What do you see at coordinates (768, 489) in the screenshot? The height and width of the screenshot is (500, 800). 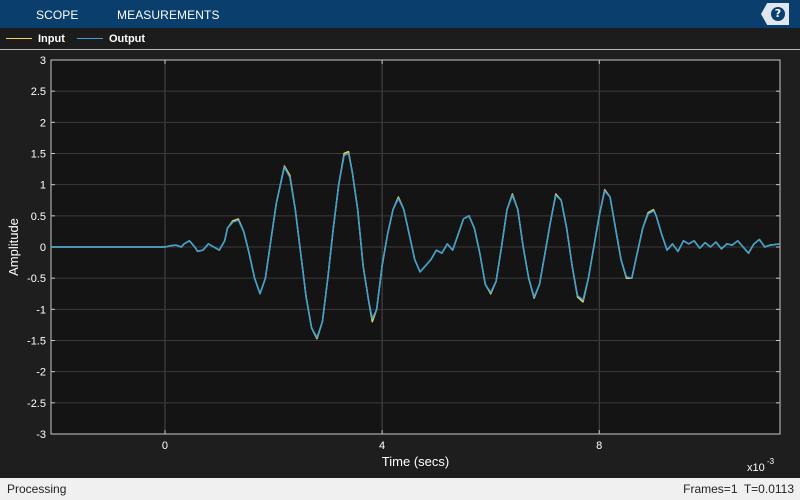 I see `status-time: T=0.0113` at bounding box center [768, 489].